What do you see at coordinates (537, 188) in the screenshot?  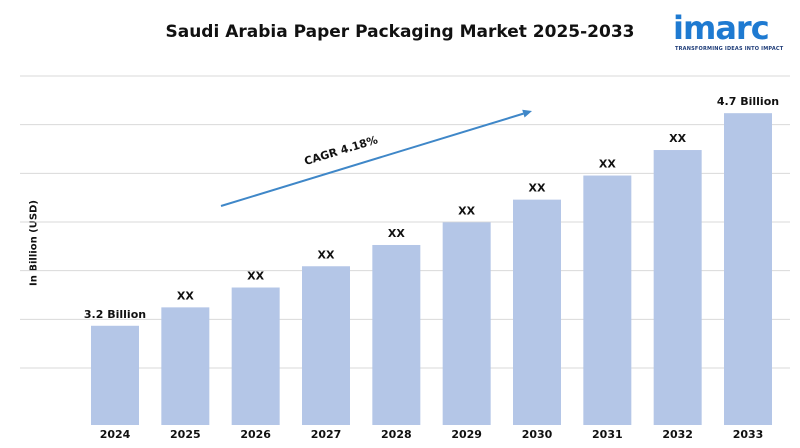 I see `data-label-2030: XX` at bounding box center [537, 188].